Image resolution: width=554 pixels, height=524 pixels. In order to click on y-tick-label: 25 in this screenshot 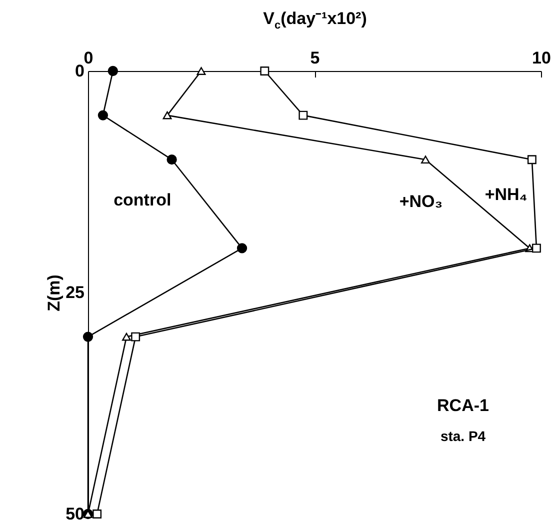, I will do `click(75, 292)`.